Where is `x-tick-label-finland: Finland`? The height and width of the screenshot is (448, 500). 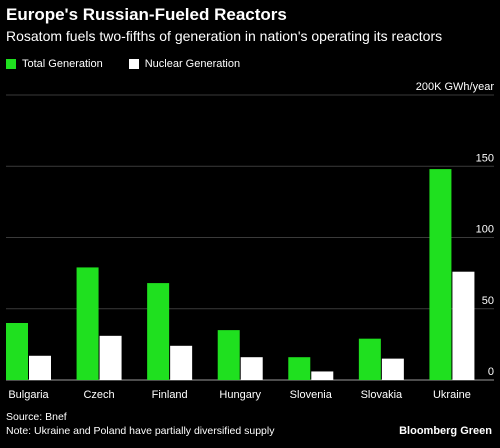
x-tick-label-finland: Finland is located at coordinates (170, 395).